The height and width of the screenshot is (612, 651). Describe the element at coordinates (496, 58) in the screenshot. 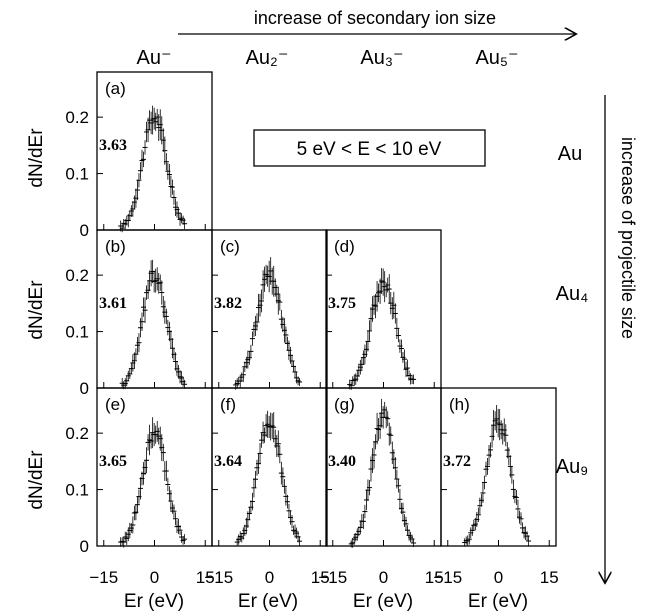

I see `column-header-au5-minus: Au₅⁻` at that location.